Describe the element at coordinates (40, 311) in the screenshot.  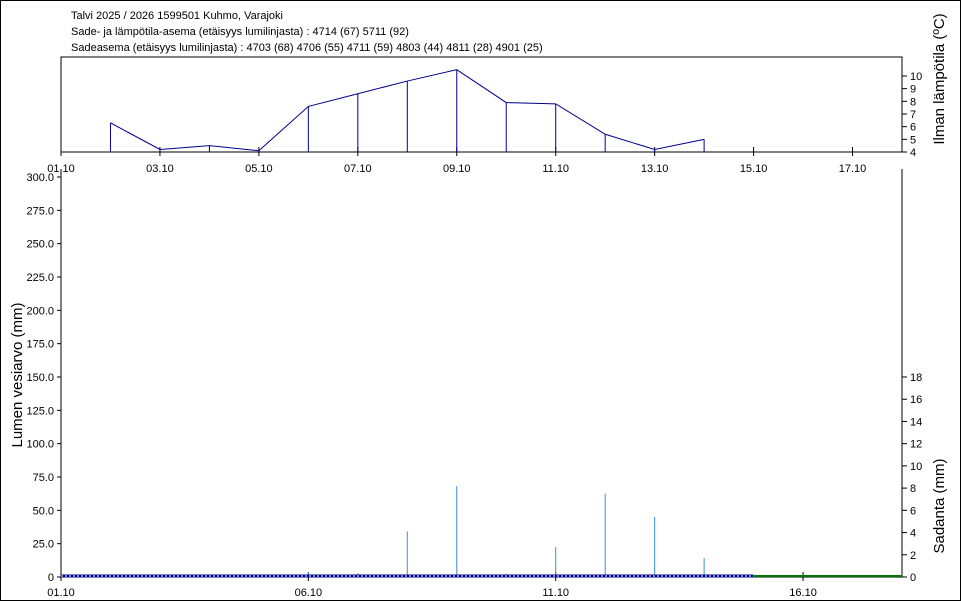
I see `swe-y-tick-label: 200.0` at that location.